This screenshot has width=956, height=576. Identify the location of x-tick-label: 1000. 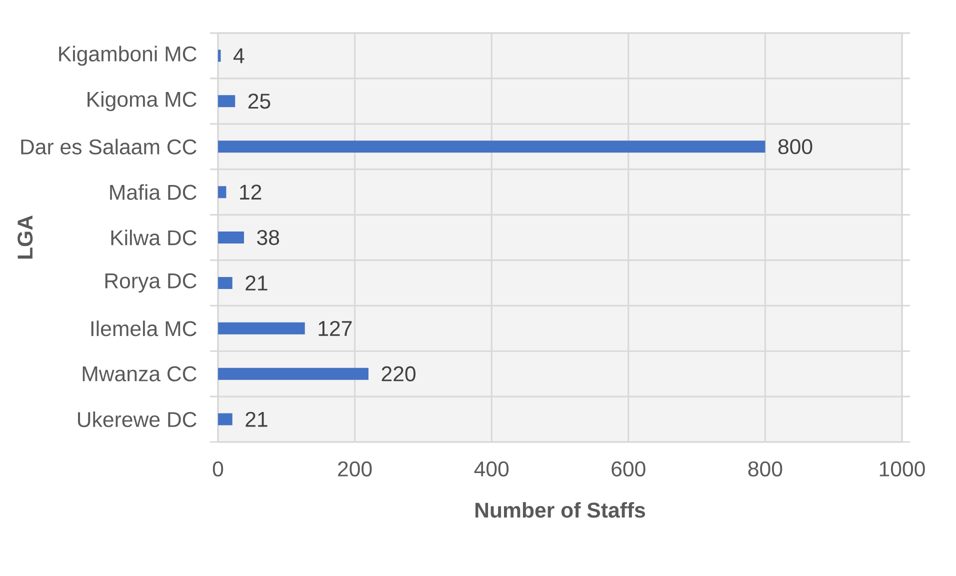
(902, 468).